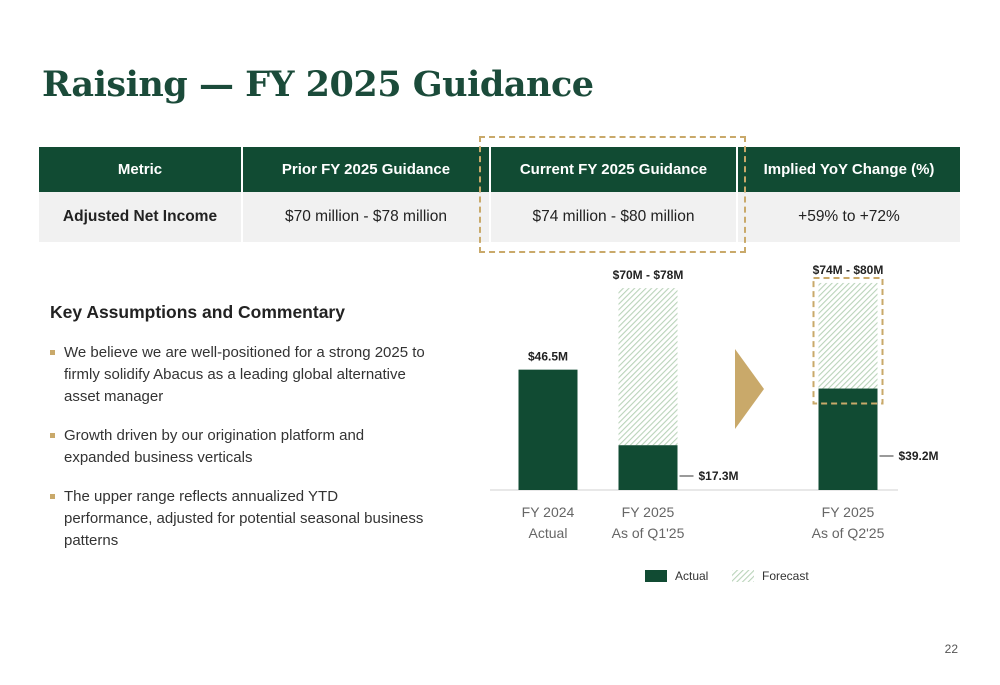 This screenshot has height=685, width=1000. What do you see at coordinates (197, 312) in the screenshot?
I see `commentary-title: Key Assumptions and Commentary` at bounding box center [197, 312].